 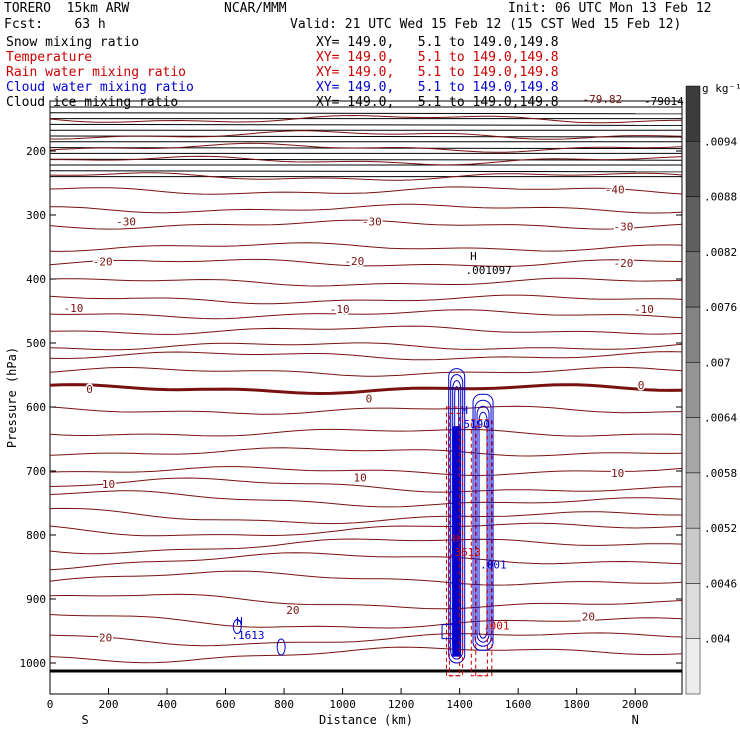 What do you see at coordinates (610, 8) in the screenshot?
I see `init-time: Init: 06 UTC Mon 13 Feb 12` at bounding box center [610, 8].